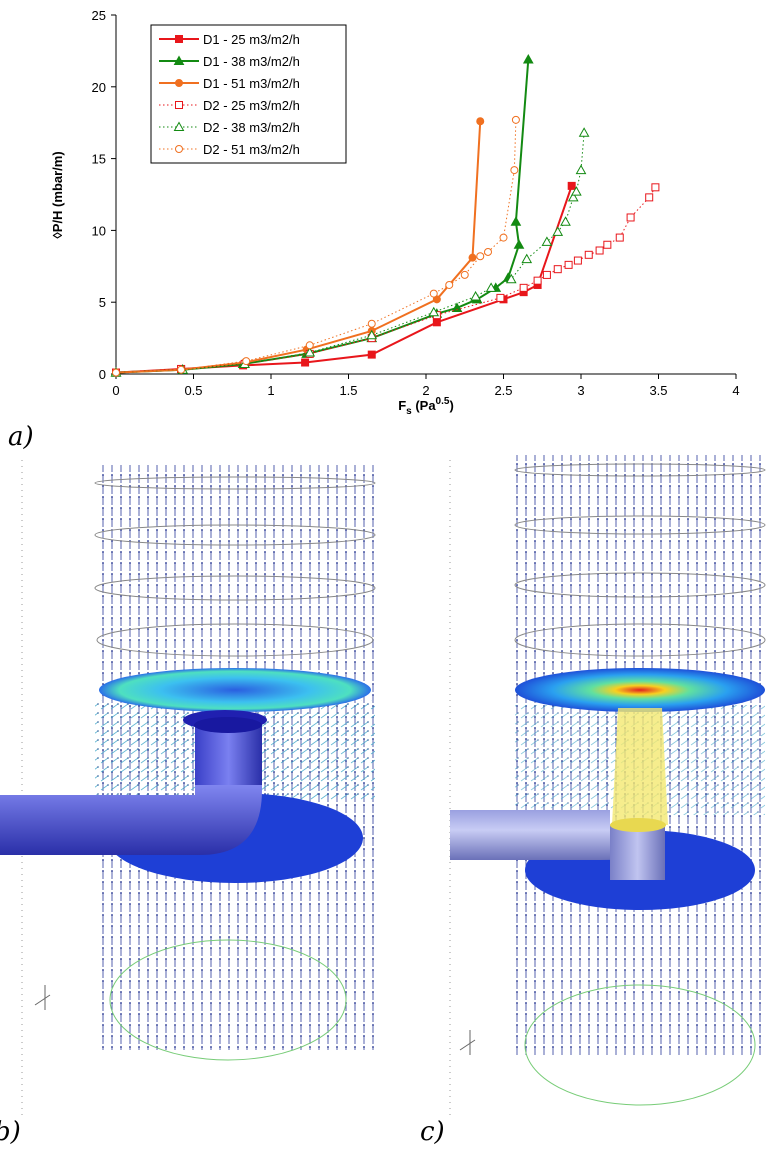  I want to click on x-tick-label: 3, so click(580, 390).